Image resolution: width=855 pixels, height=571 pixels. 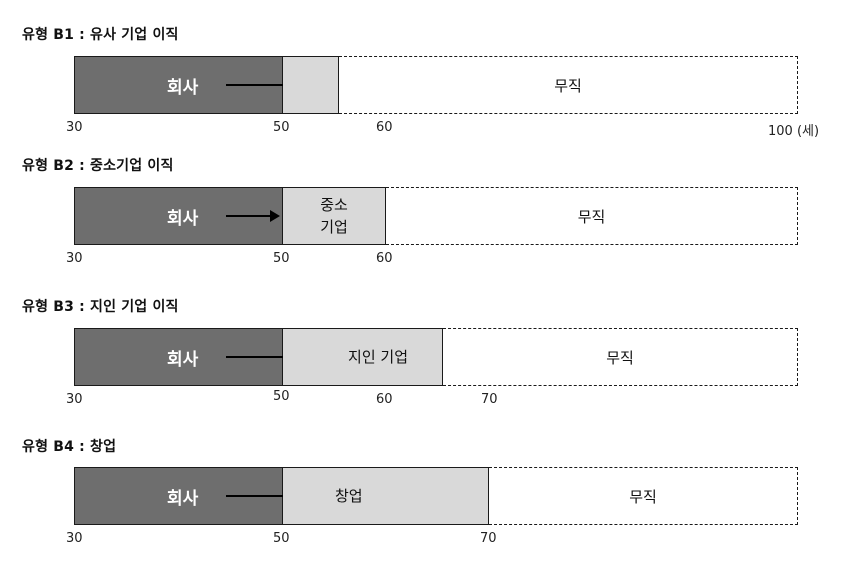 I want to click on row-b4-jobless-box: 무직, so click(x=643, y=496).